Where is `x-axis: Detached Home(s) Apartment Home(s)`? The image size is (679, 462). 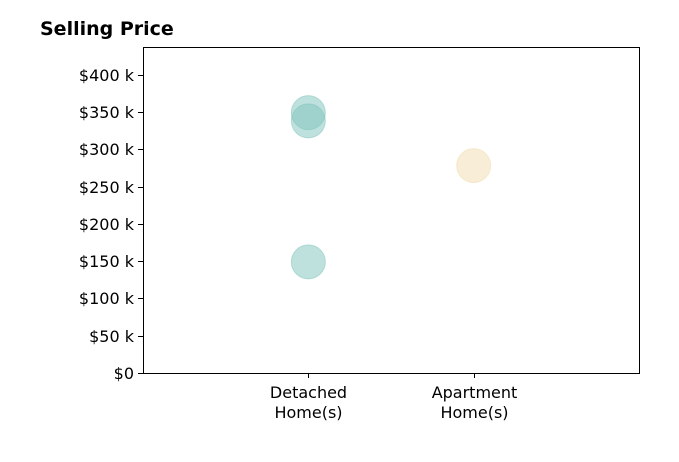 x-axis: Detached Home(s) Apartment Home(s) is located at coordinates (393, 397).